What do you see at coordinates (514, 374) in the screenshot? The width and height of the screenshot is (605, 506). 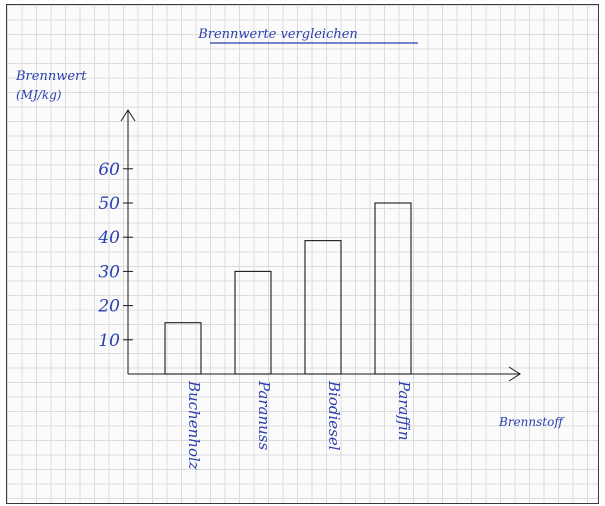 I see `x-axis-arrowhead` at bounding box center [514, 374].